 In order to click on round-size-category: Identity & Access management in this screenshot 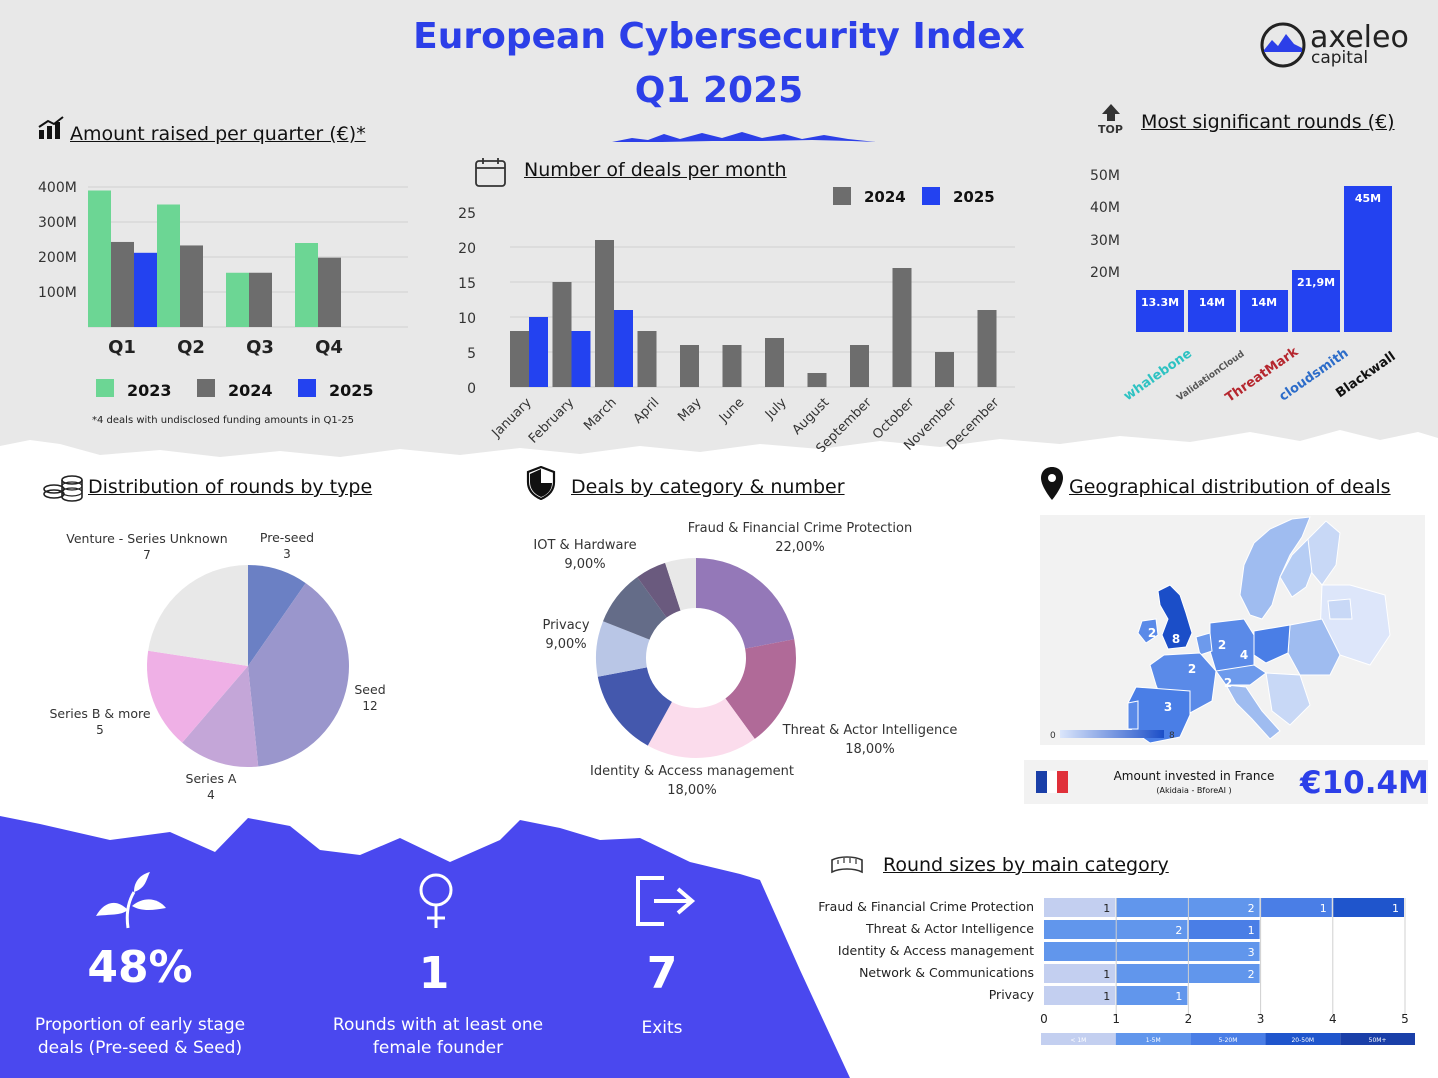, I will do `click(936, 950)`.